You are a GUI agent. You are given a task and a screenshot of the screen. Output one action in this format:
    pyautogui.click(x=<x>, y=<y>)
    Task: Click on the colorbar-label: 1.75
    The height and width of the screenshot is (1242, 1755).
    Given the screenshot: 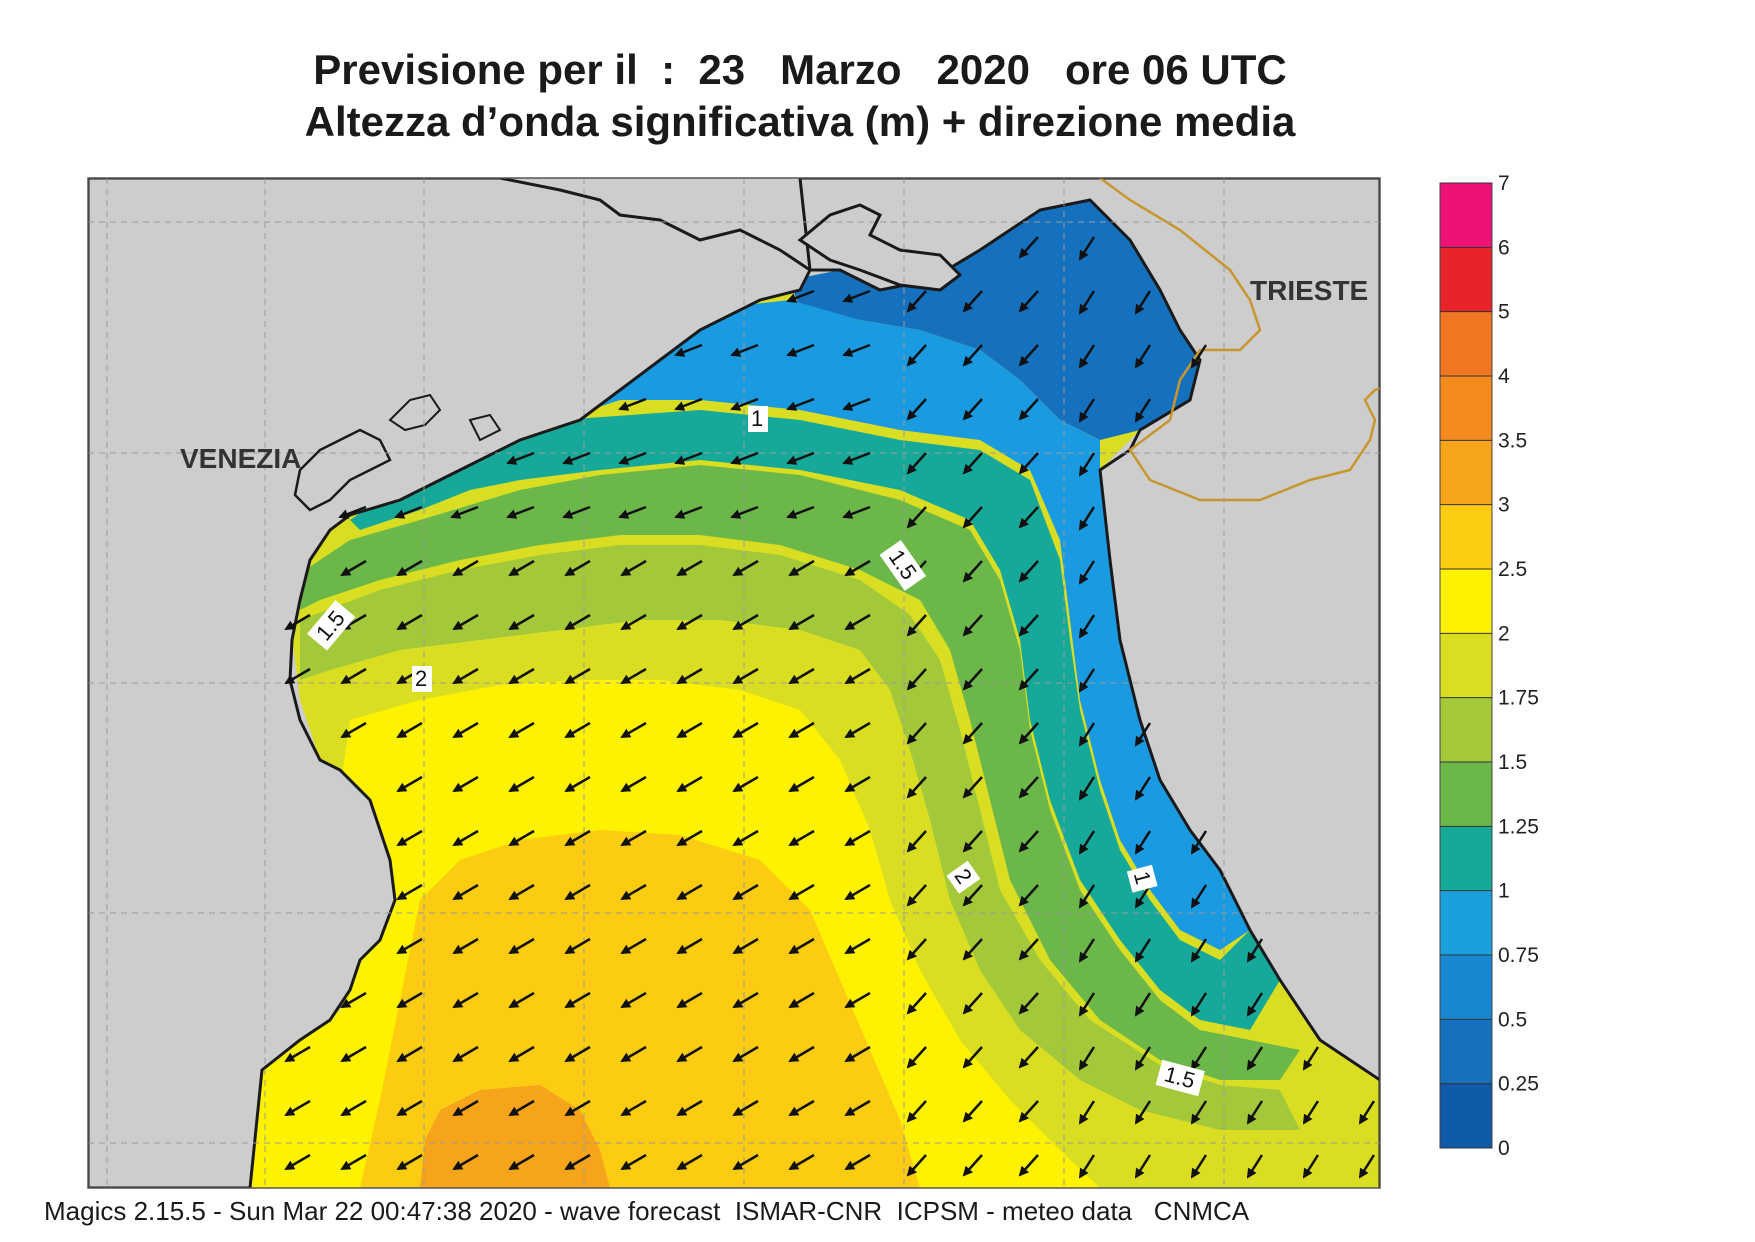 What is the action you would take?
    pyautogui.click(x=1518, y=698)
    